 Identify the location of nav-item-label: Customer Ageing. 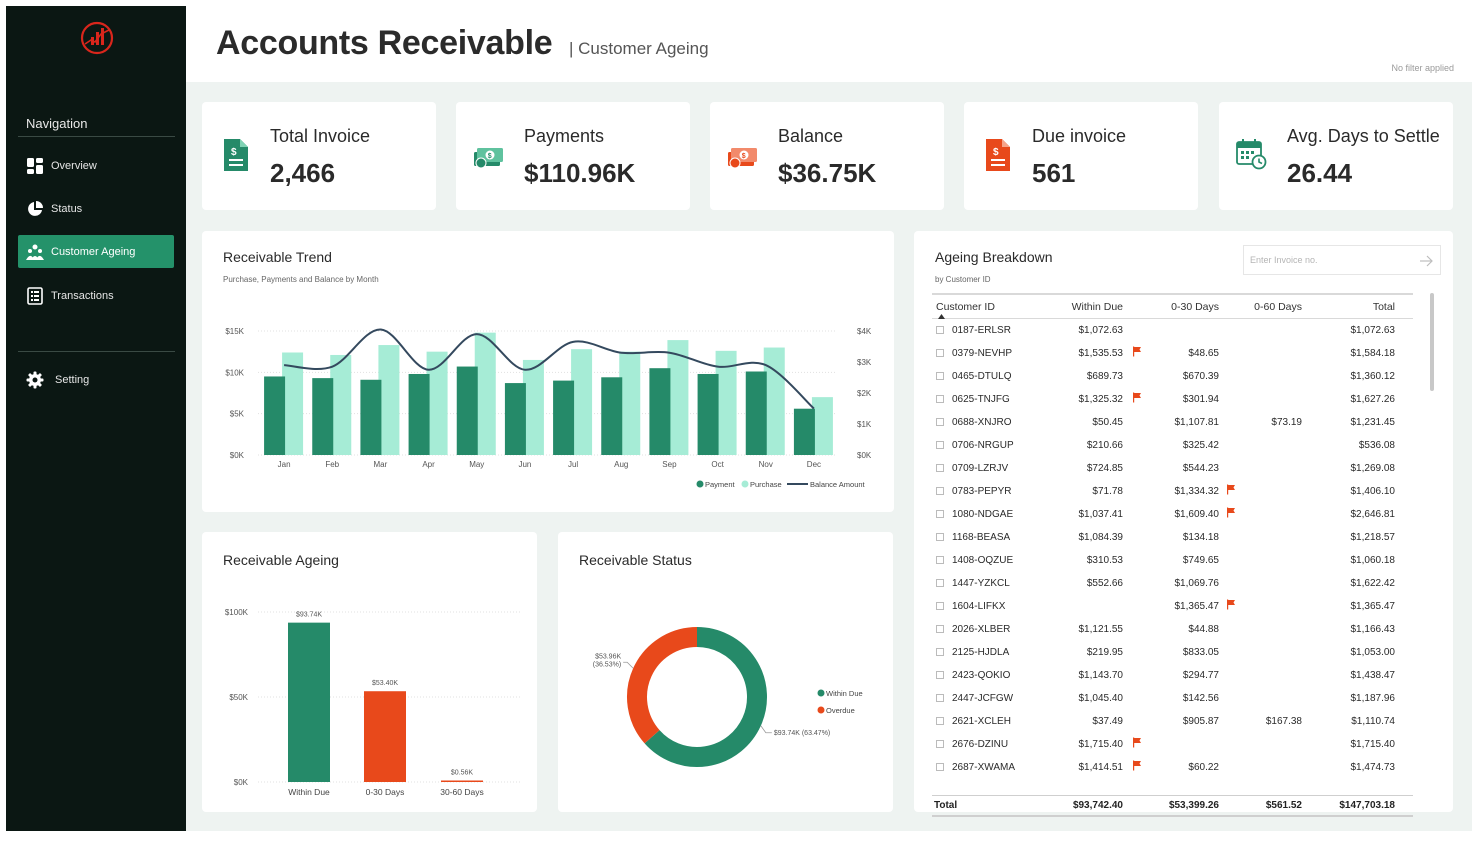
(93, 251).